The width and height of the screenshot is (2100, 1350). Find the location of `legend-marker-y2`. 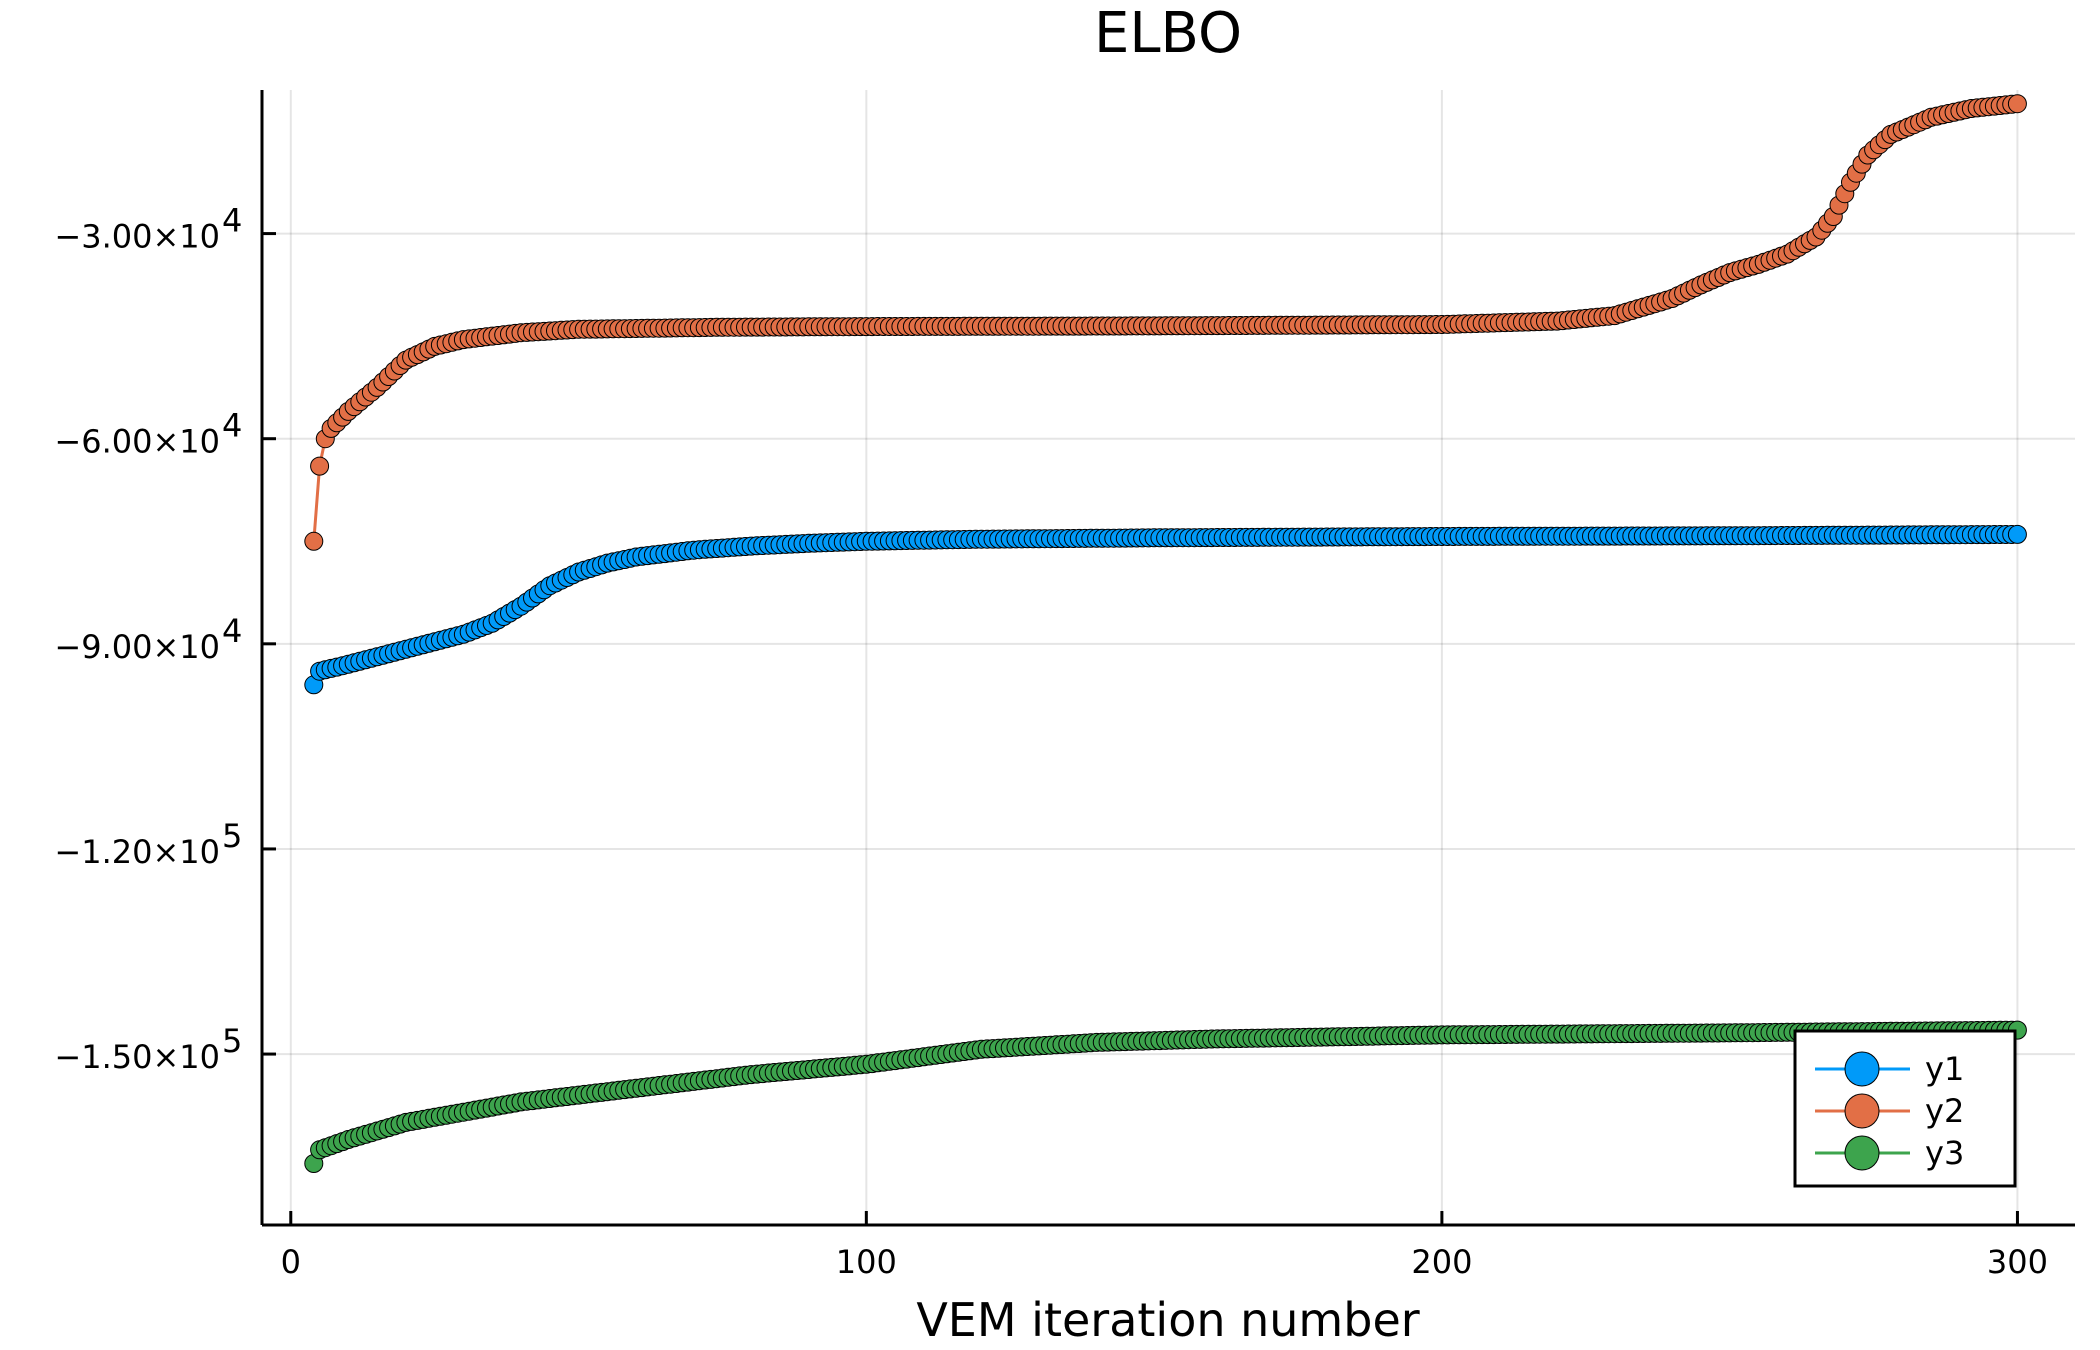

legend-marker-y2 is located at coordinates (1862, 1111).